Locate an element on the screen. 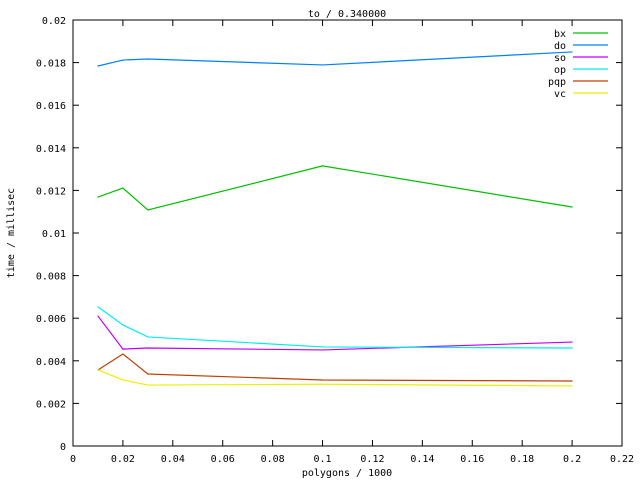  y-tick-label: 0.008 is located at coordinates (51, 277).